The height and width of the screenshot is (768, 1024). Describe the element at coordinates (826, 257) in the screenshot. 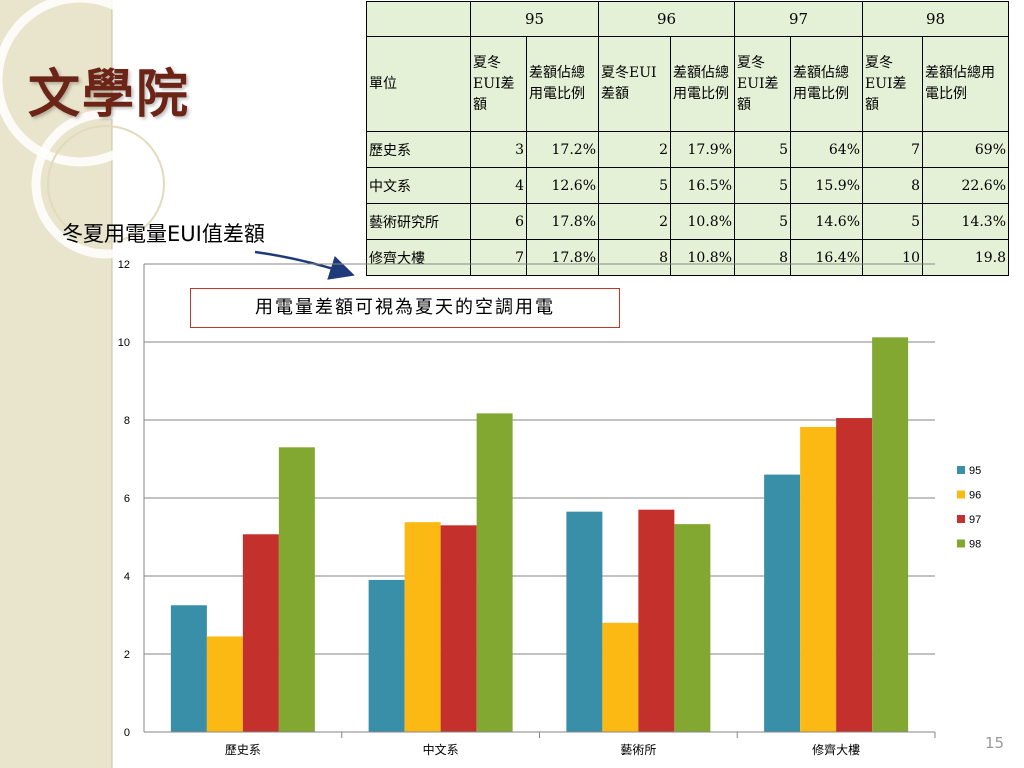

I see `table-cell: 16.4%` at that location.